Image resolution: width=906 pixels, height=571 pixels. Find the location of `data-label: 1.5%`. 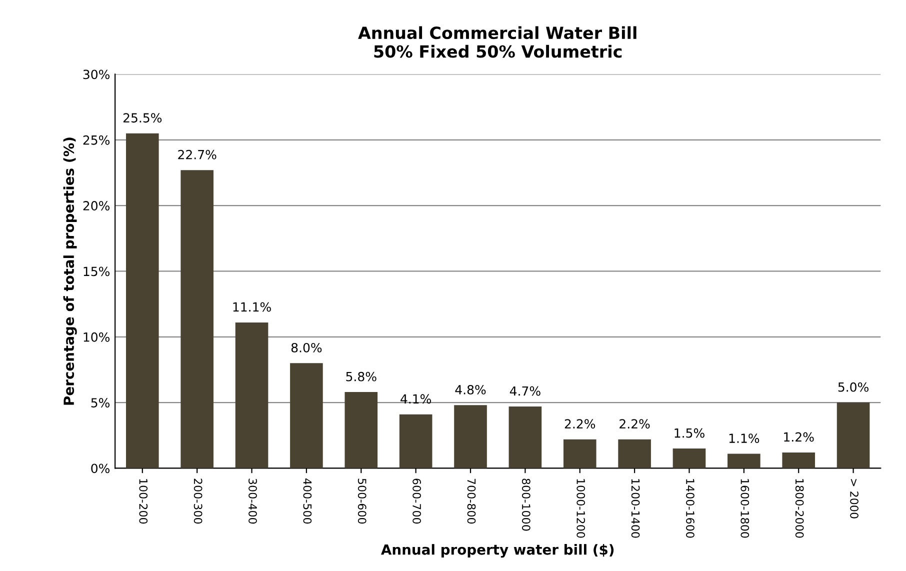

data-label: 1.5% is located at coordinates (689, 433).